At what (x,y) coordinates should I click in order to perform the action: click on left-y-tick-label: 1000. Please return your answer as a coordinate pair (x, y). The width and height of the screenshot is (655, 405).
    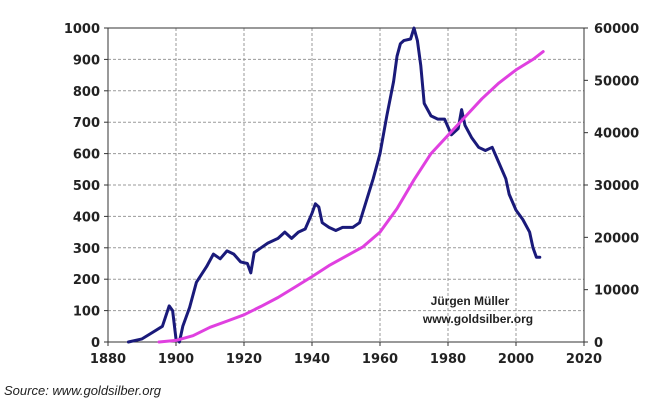
    Looking at the image, I should click on (82, 29).